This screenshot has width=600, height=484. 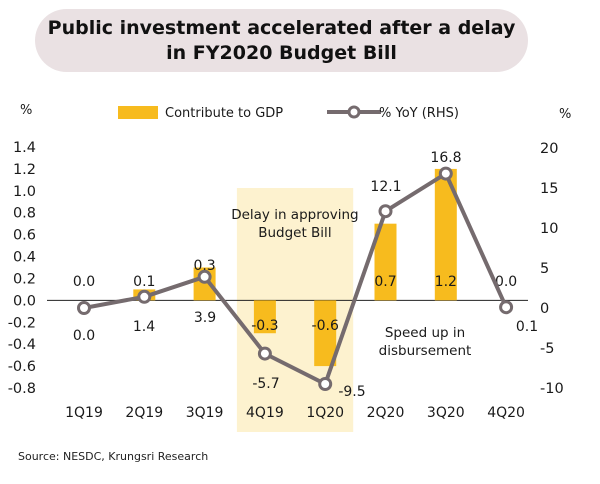 I want to click on x-category-label: 2Q20, so click(x=386, y=413).